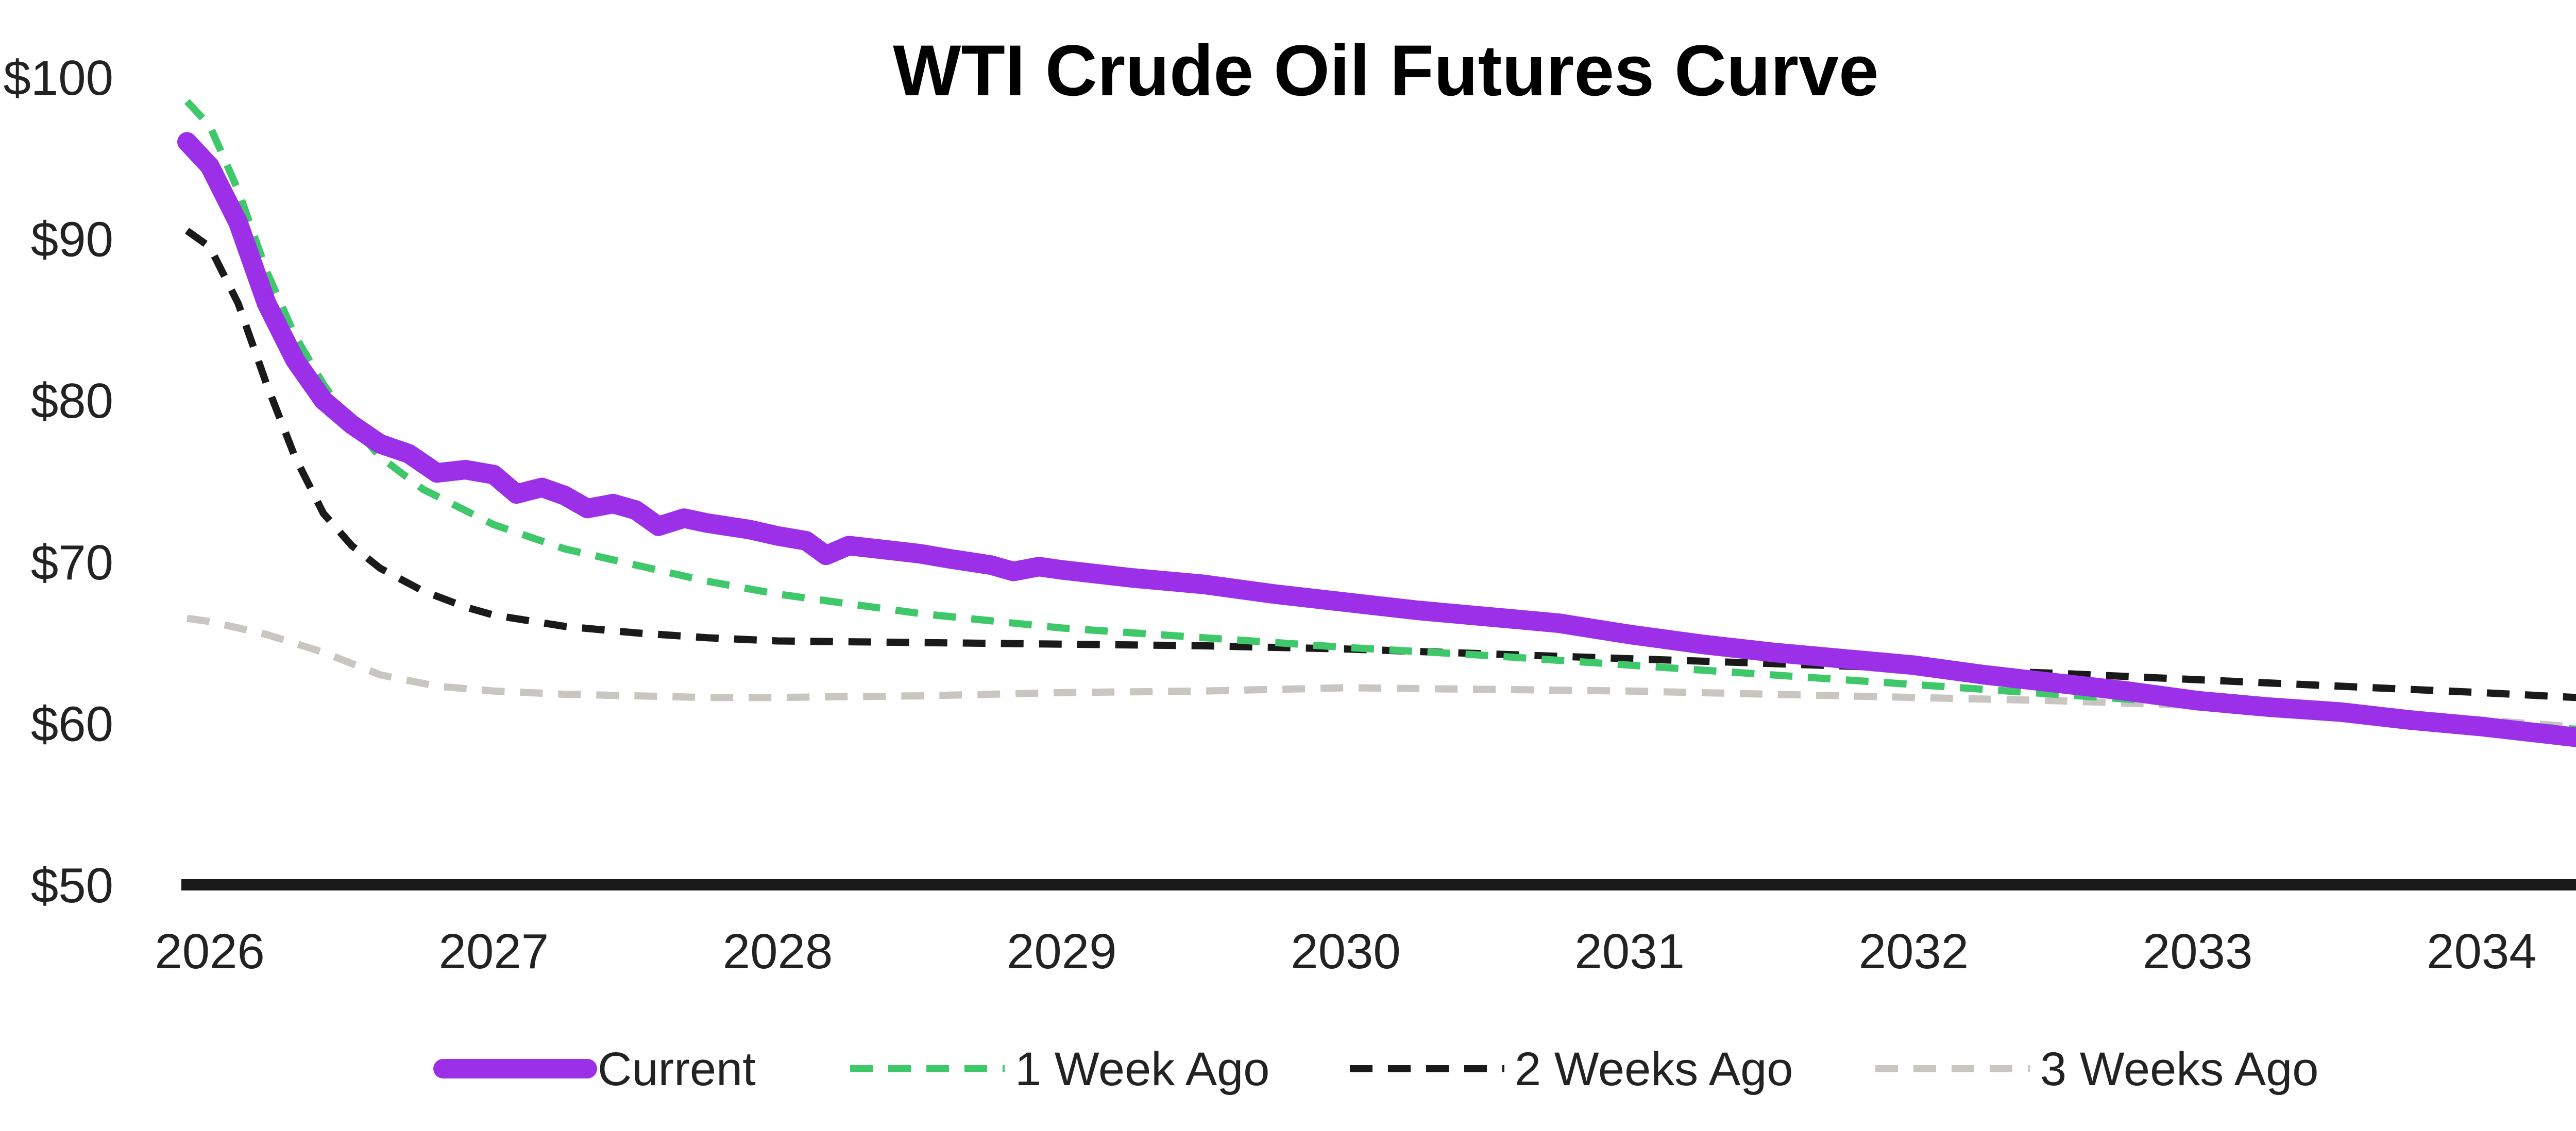 This screenshot has height=1131, width=2576. Describe the element at coordinates (1381, 672) in the screenshot. I see `series-line-3-weeks-ago` at that location.